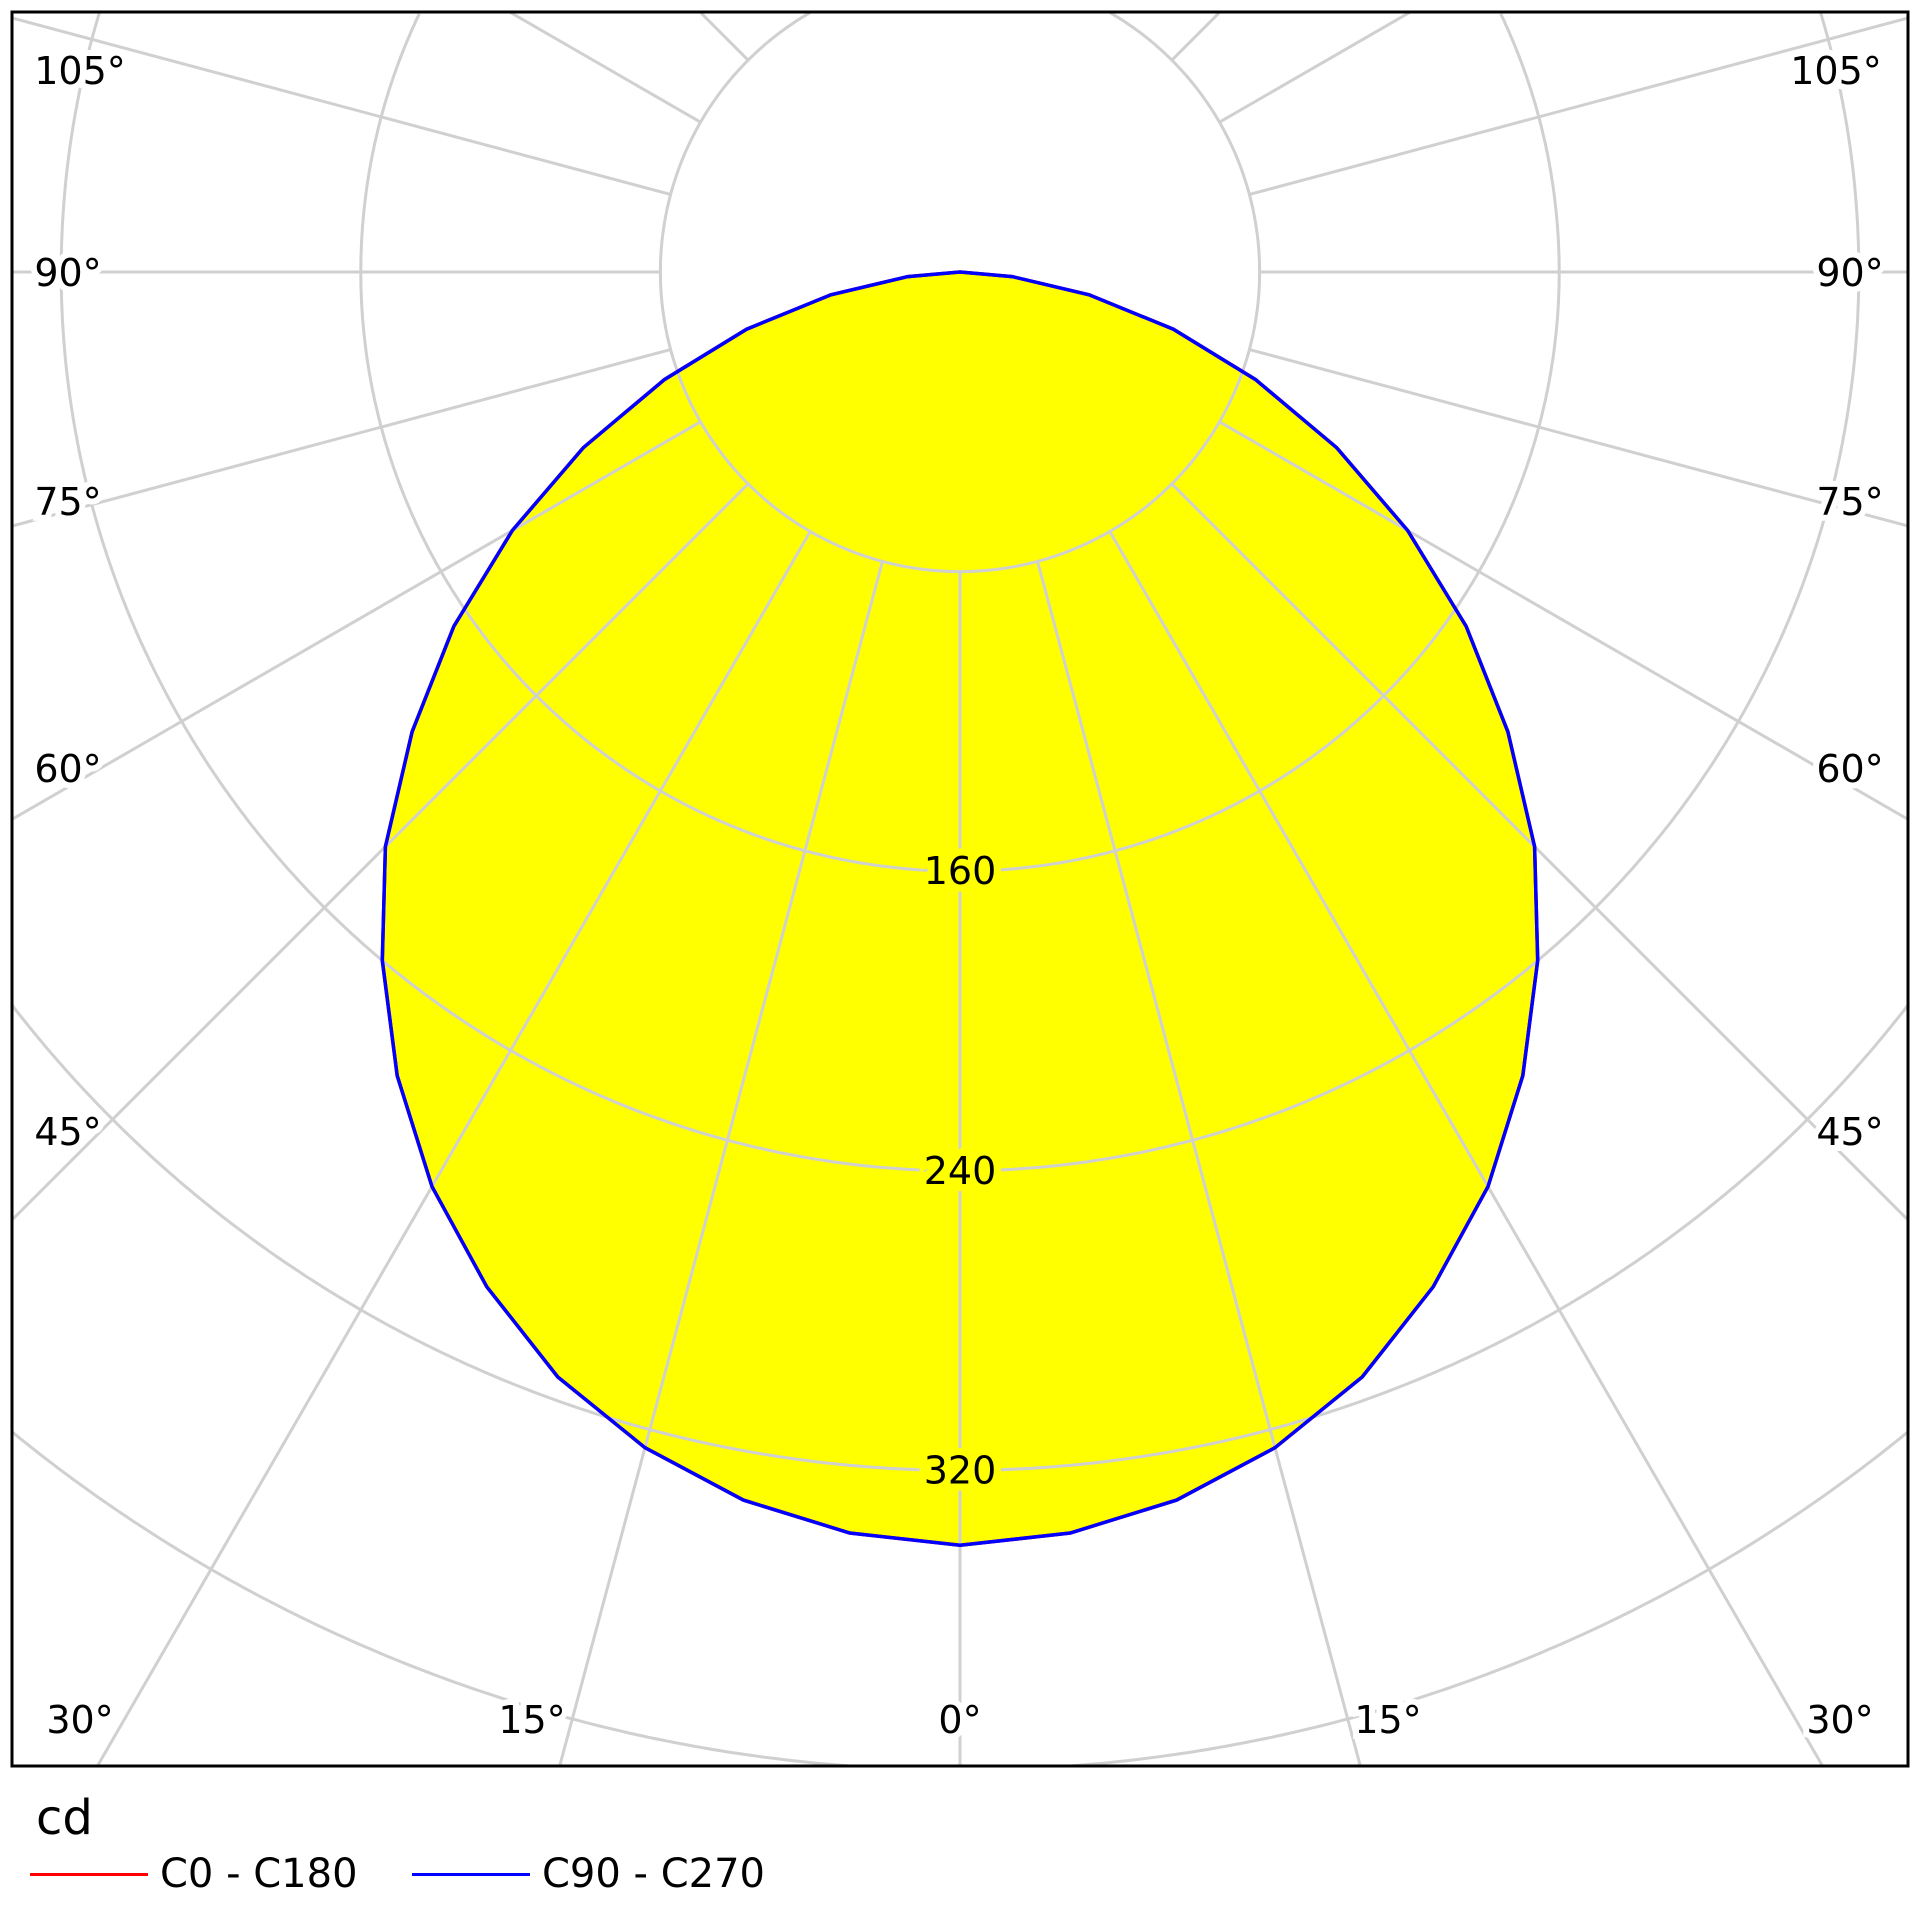  I want to click on legend-swatch-red, so click(89, 1874).